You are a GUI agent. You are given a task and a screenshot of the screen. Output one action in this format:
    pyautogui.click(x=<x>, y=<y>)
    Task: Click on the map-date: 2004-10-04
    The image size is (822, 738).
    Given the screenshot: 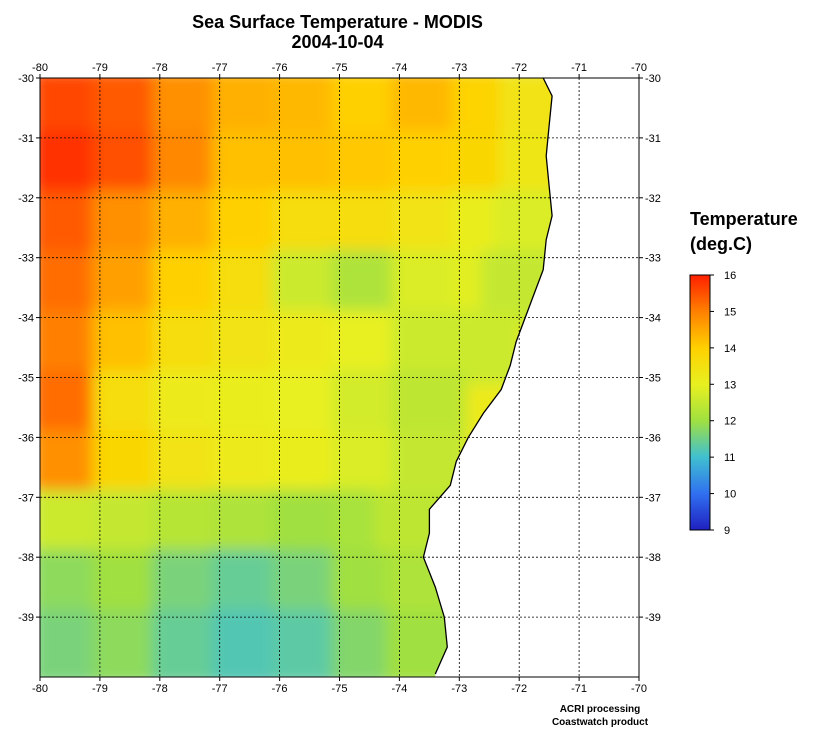 What is the action you would take?
    pyautogui.click(x=337, y=42)
    